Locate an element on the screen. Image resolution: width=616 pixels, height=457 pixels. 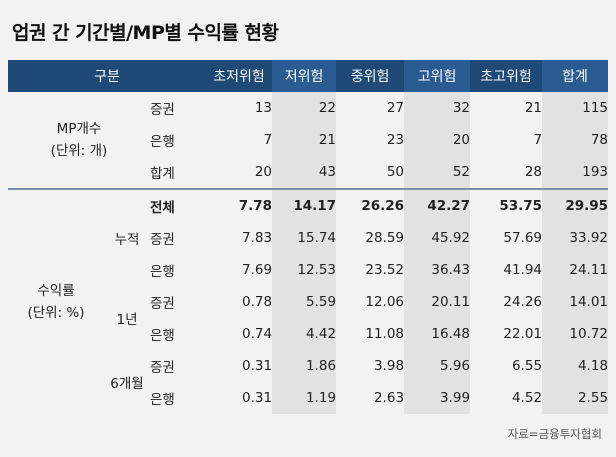
cell: 11.08 is located at coordinates (385, 334).